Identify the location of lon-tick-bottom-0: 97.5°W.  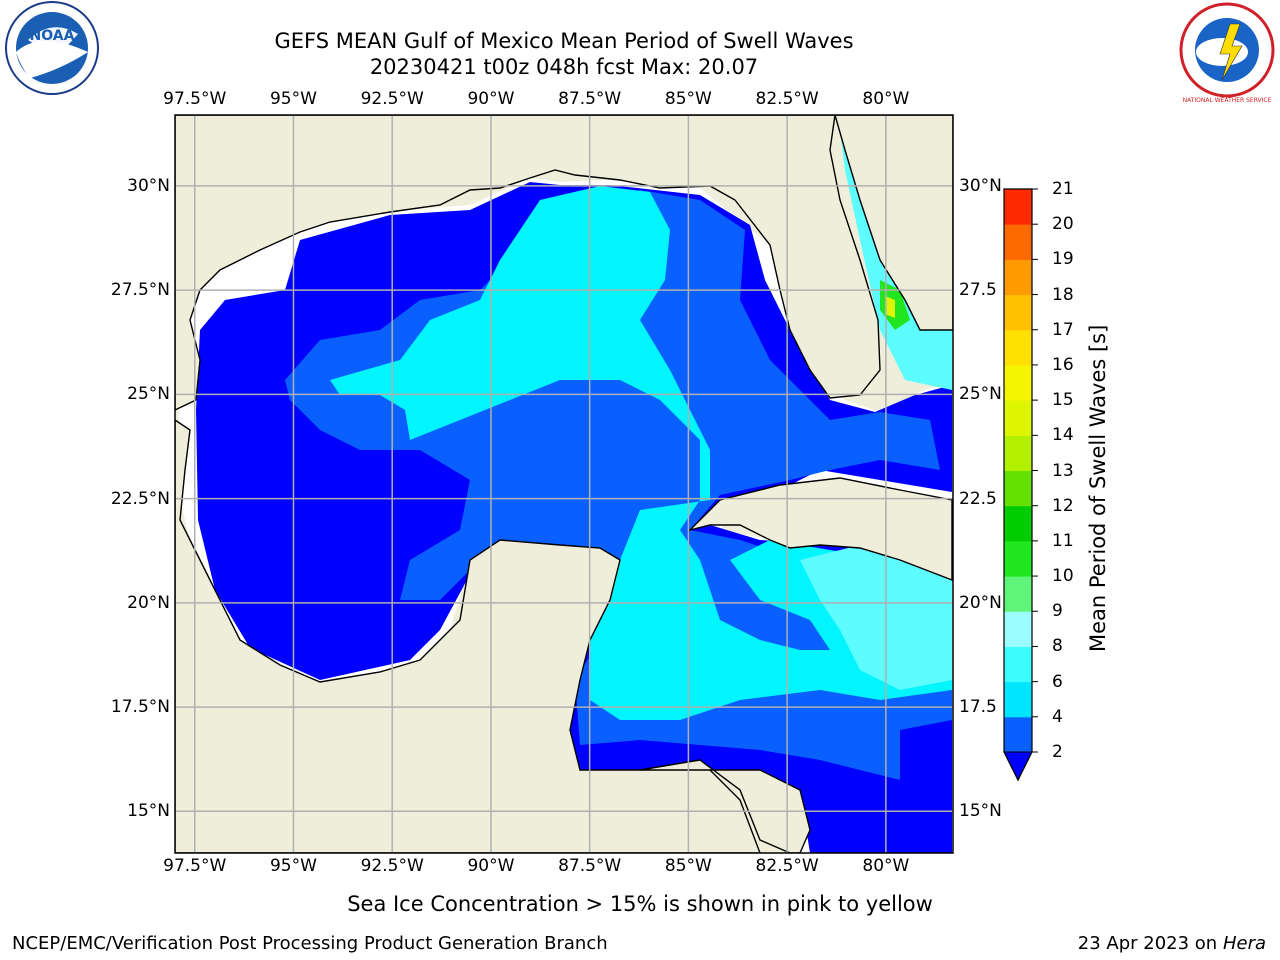
(195, 866).